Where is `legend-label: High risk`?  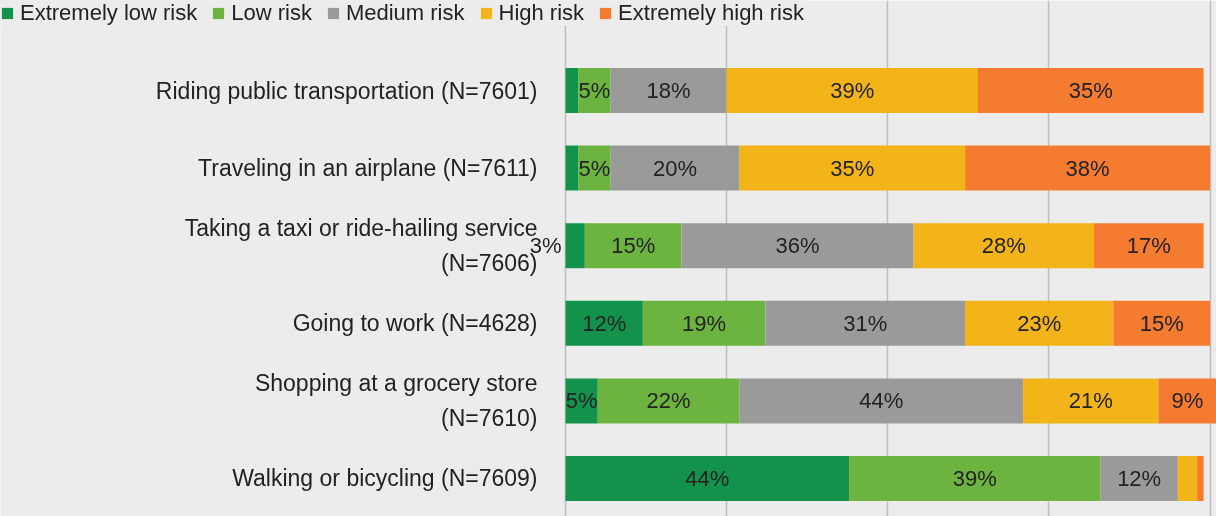 legend-label: High risk is located at coordinates (541, 13).